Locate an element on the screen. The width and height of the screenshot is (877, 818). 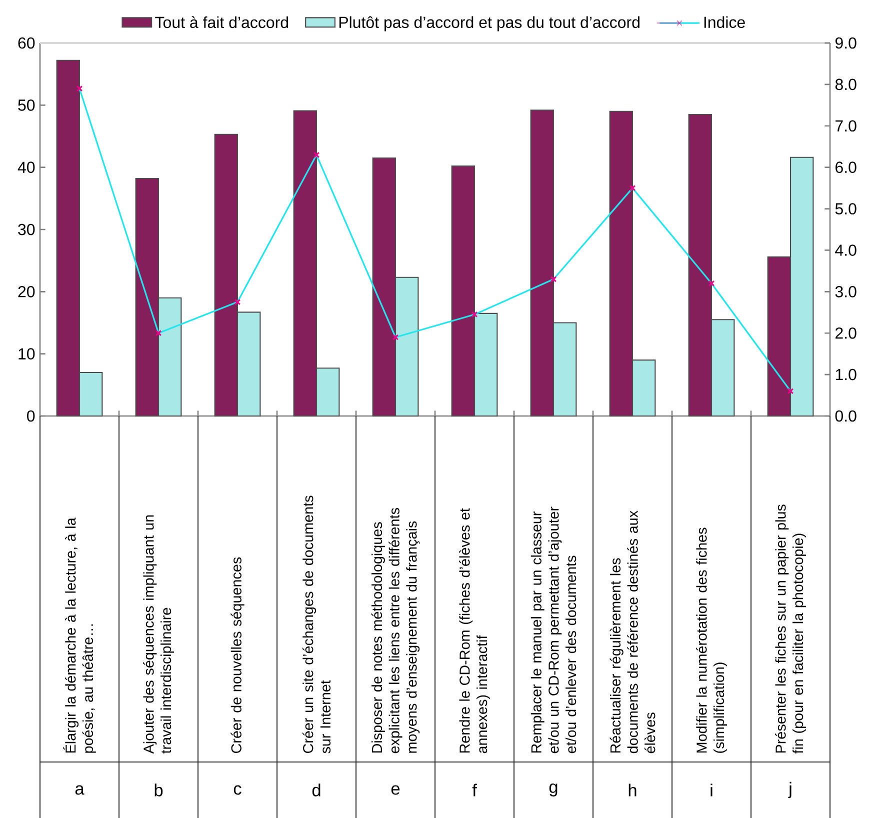
y2-tick-label: 9.0 is located at coordinates (845, 43).